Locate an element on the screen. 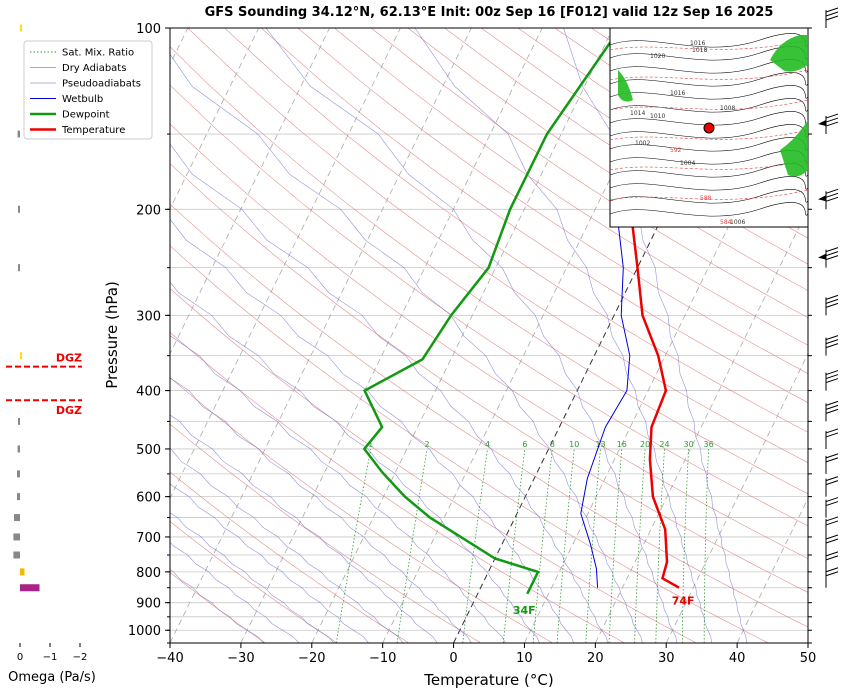 This screenshot has width=851, height=691. inset-map-label: 1018 is located at coordinates (699, 50).